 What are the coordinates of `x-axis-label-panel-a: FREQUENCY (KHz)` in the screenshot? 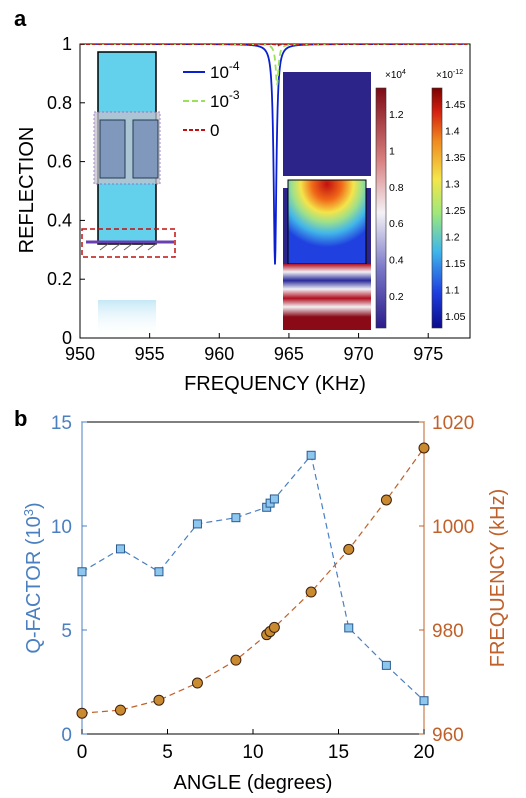 It's located at (275, 384).